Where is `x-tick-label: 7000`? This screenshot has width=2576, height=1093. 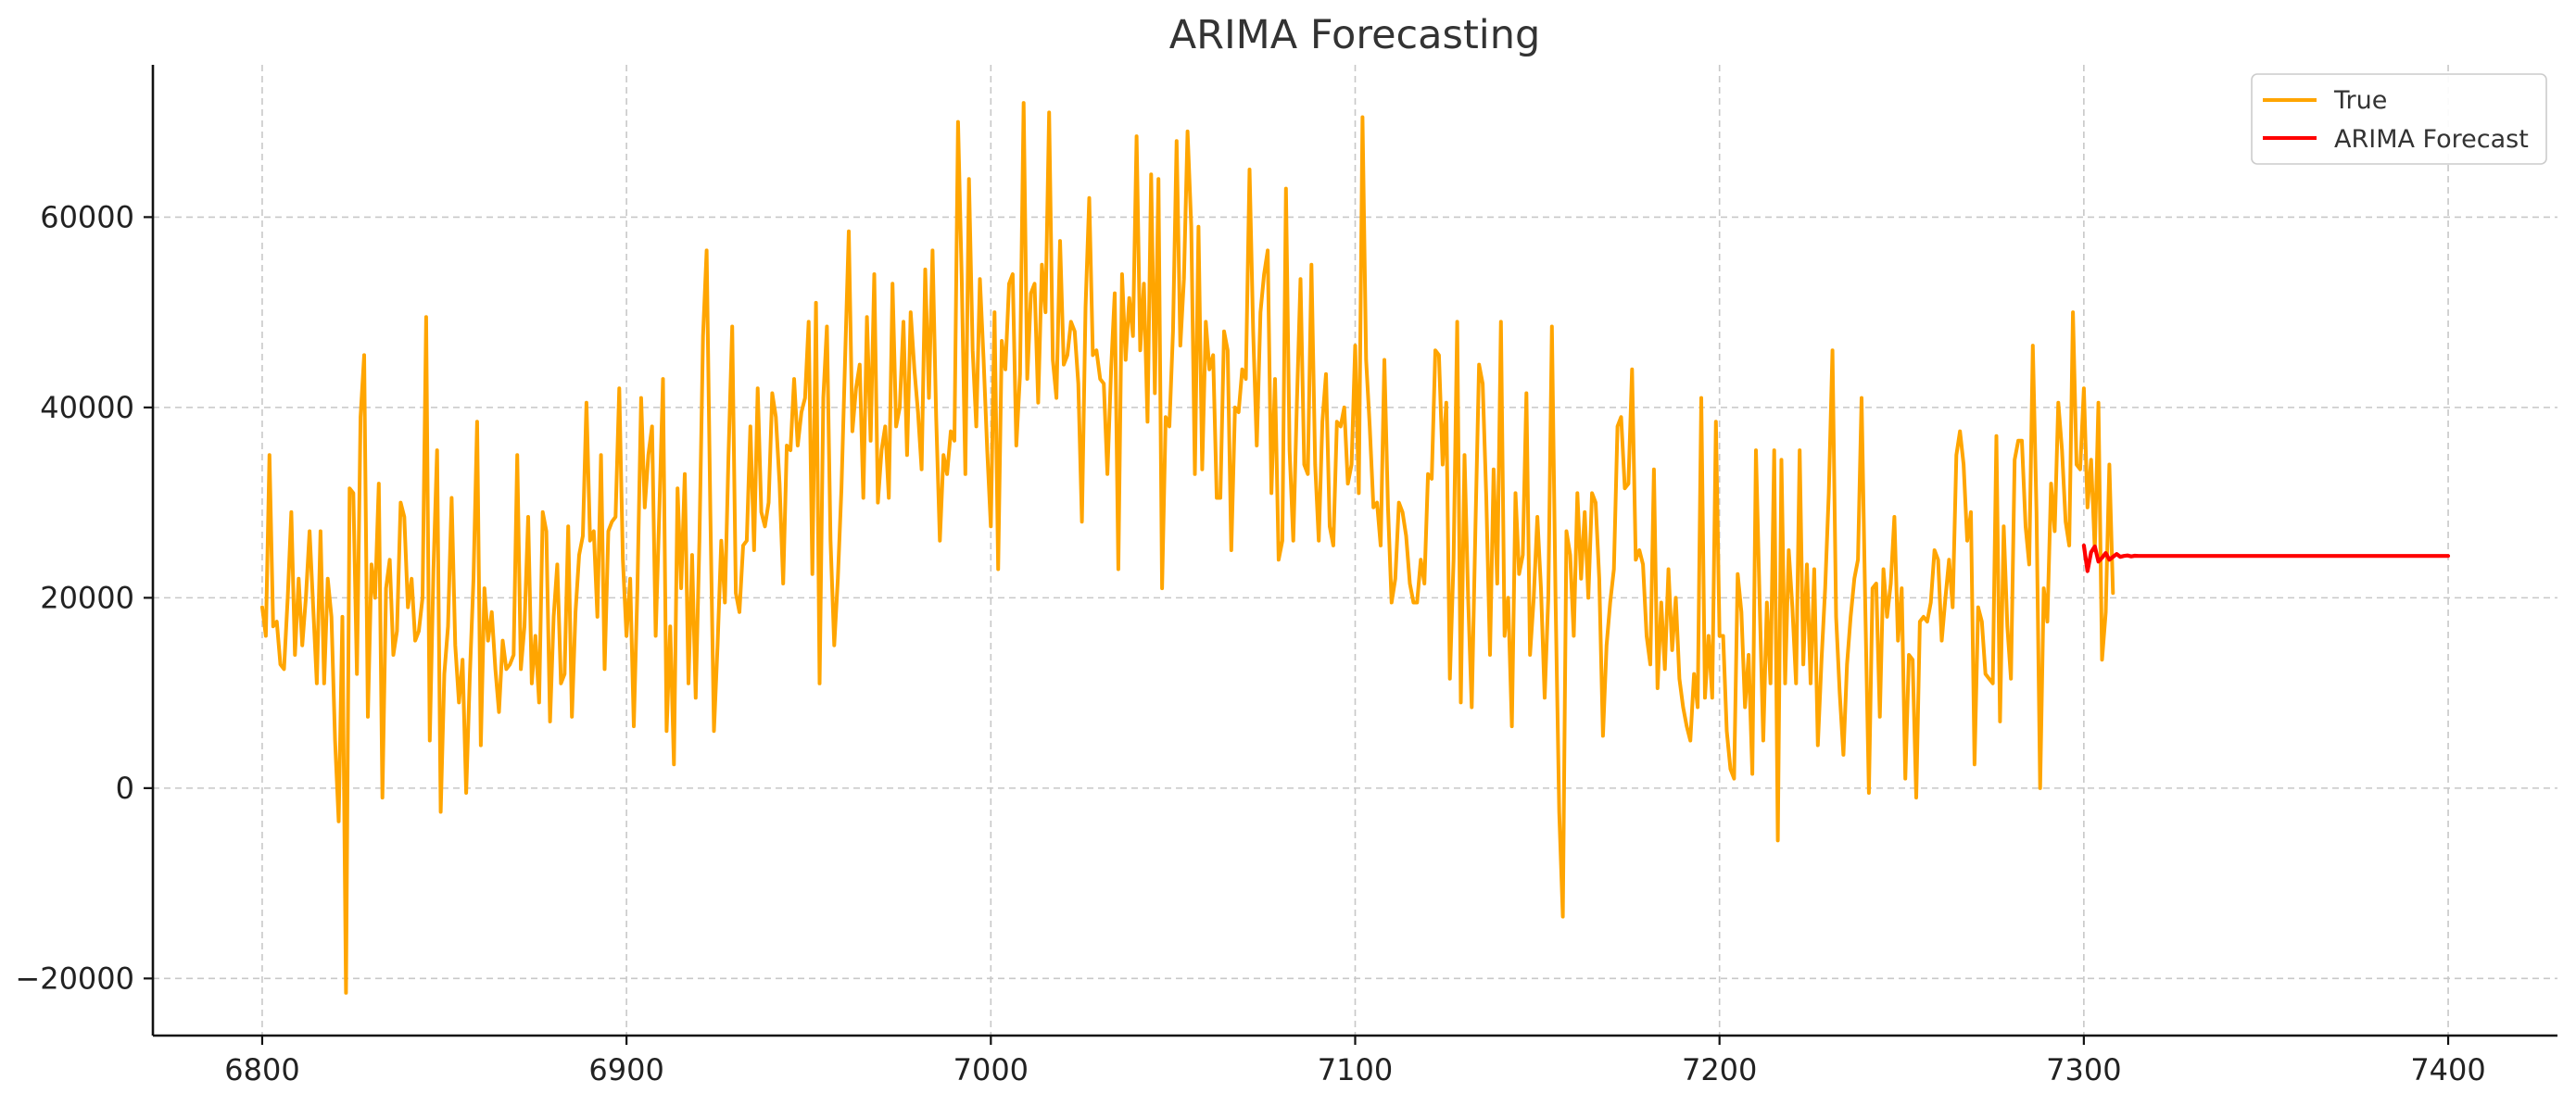
x-tick-label: 7000 is located at coordinates (991, 1069).